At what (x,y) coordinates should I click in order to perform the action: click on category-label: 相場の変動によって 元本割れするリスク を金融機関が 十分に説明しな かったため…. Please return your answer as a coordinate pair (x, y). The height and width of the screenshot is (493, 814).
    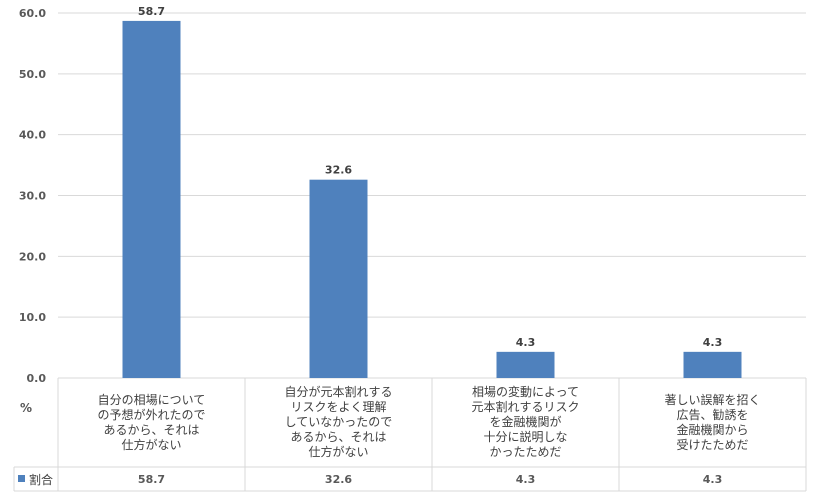
    Looking at the image, I should click on (525, 422).